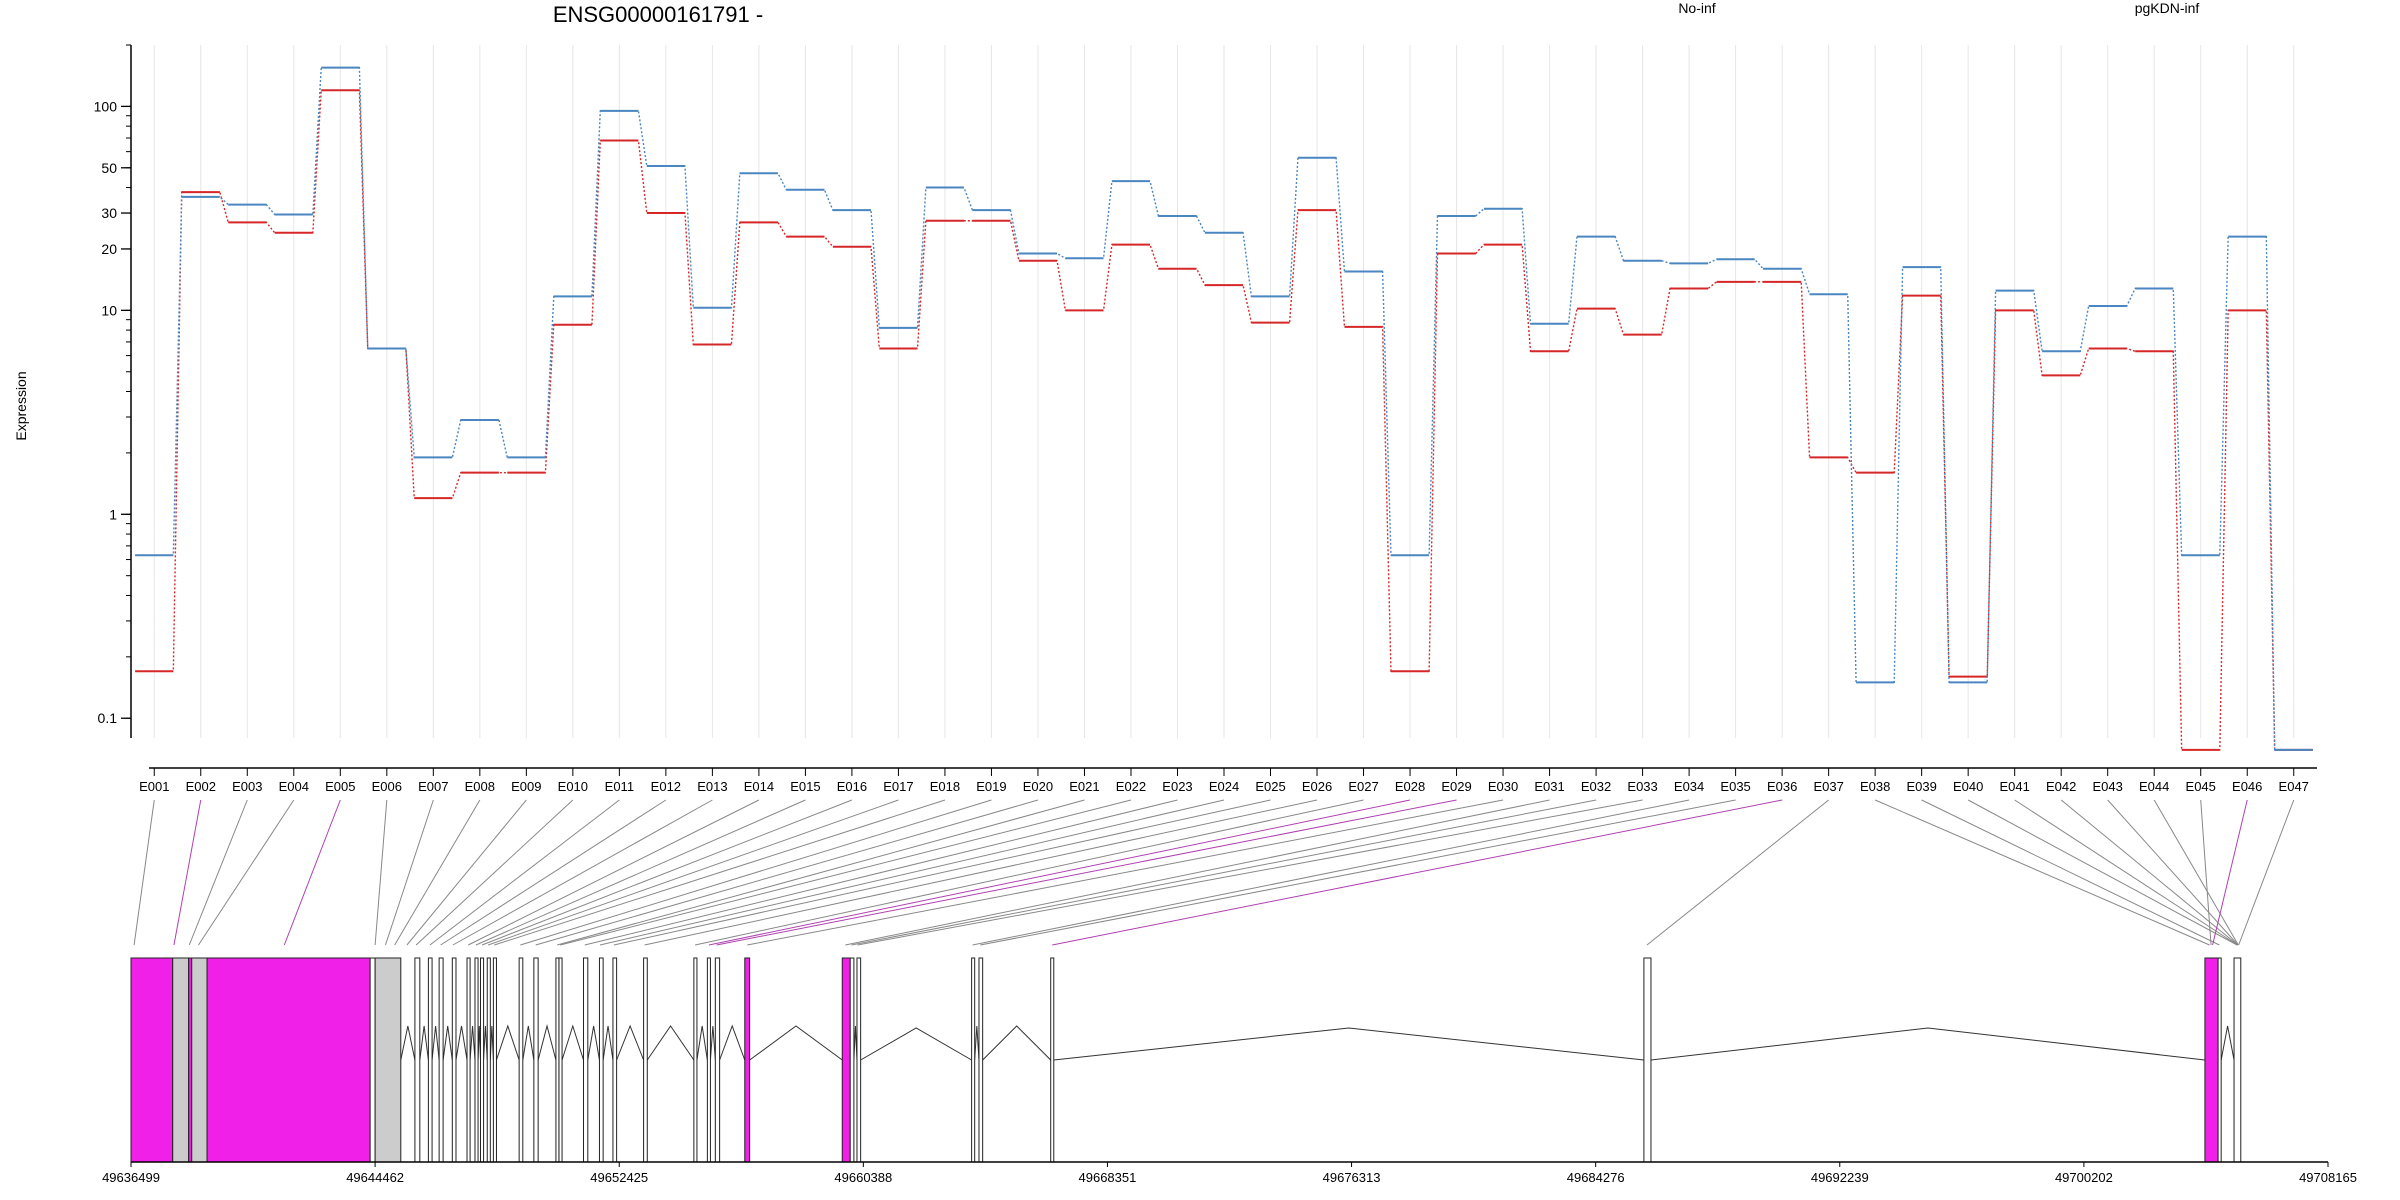  Describe the element at coordinates (109, 310) in the screenshot. I see `y-tick-label: 10` at that location.